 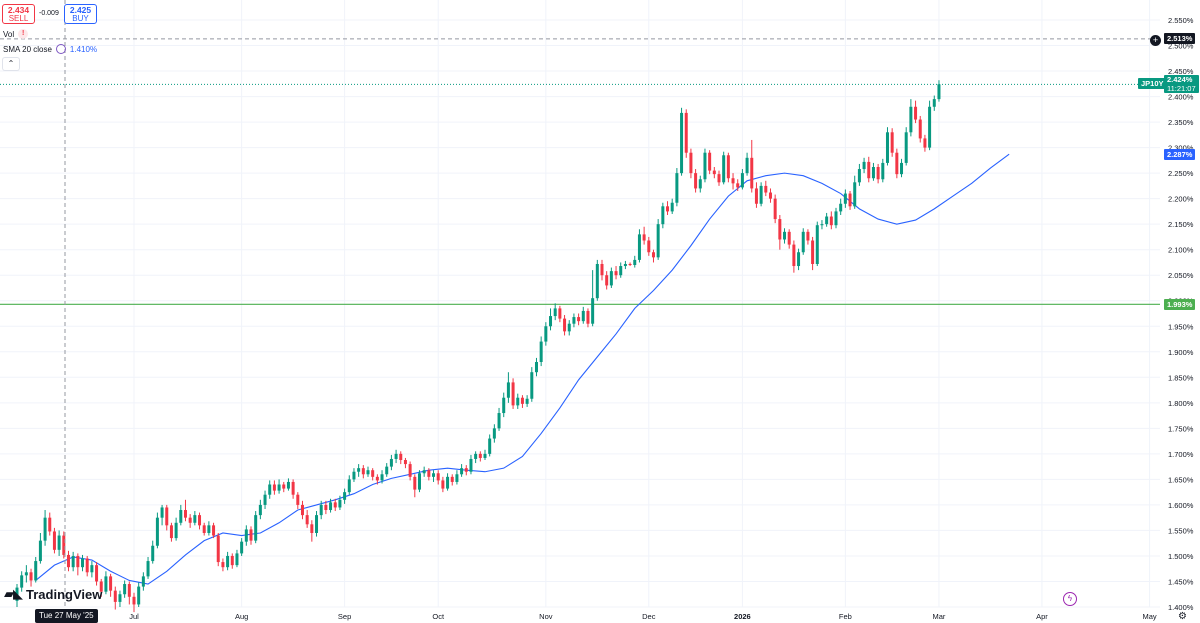 I want to click on crosshair-date-label: Tue 27 May '25, so click(x=66, y=616).